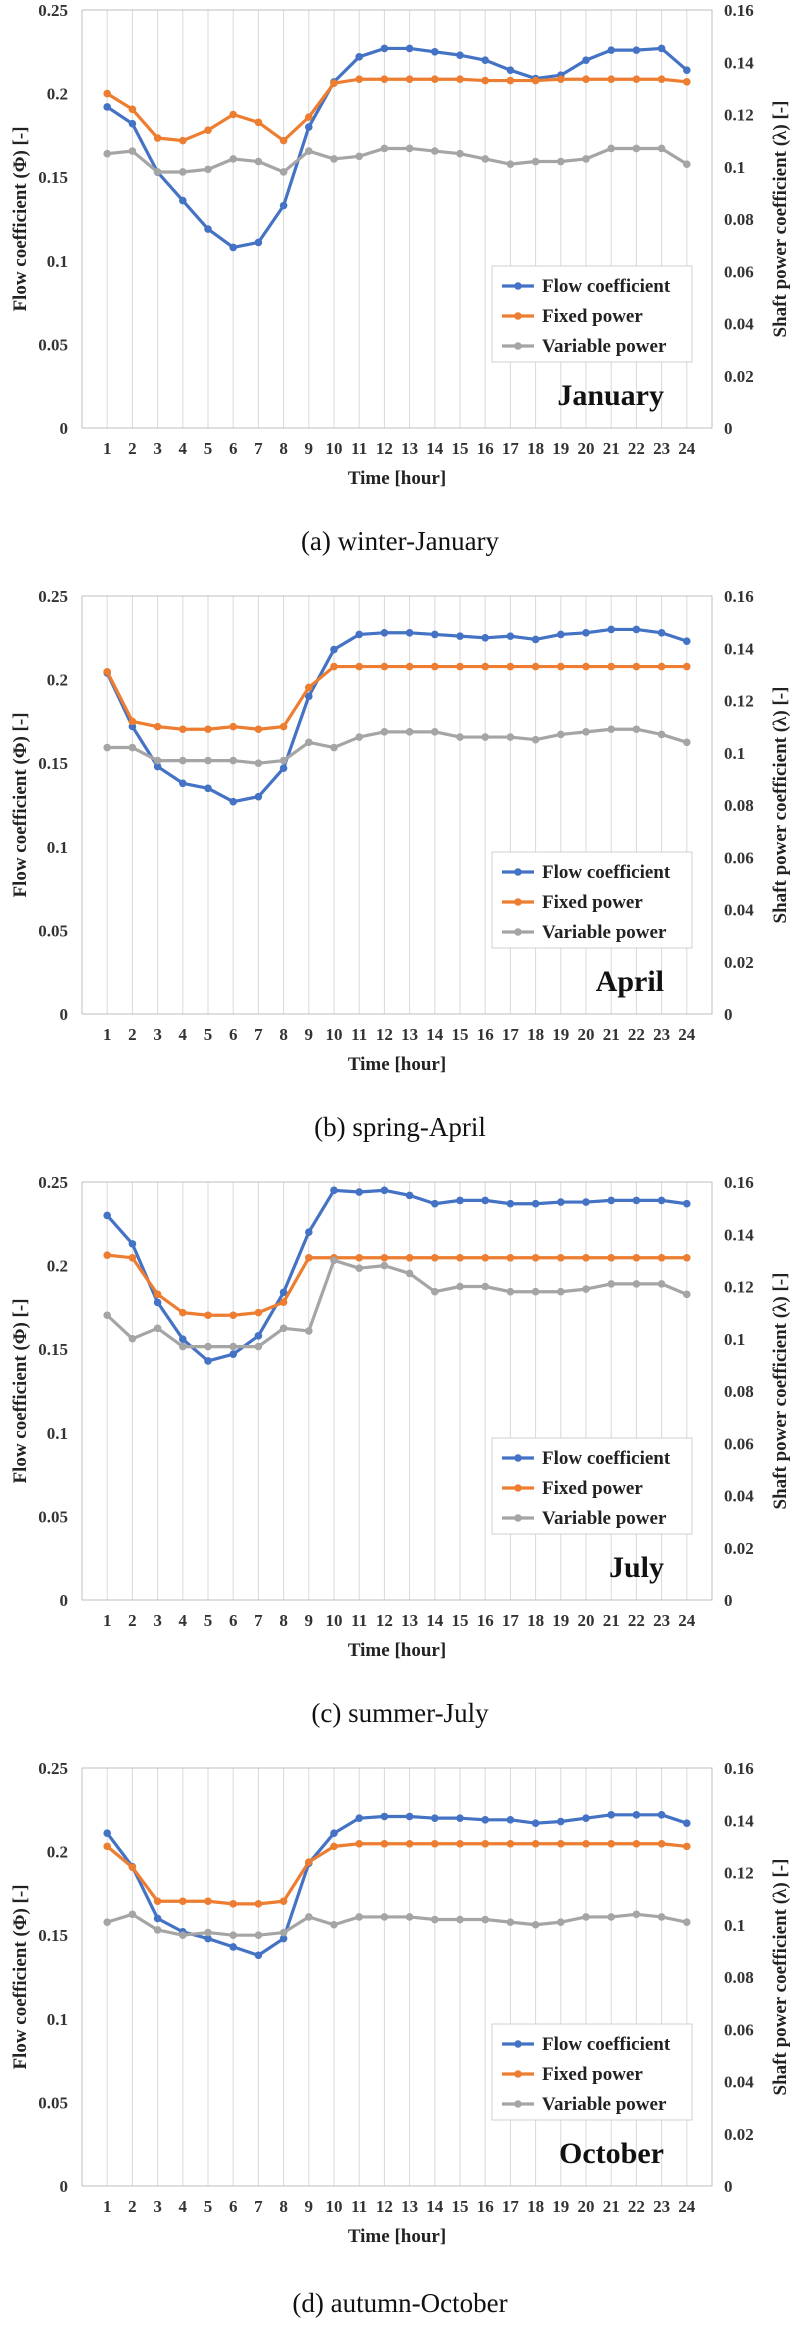 Image resolution: width=800 pixels, height=2346 pixels. I want to click on x-tick-label: 6, so click(233, 2206).